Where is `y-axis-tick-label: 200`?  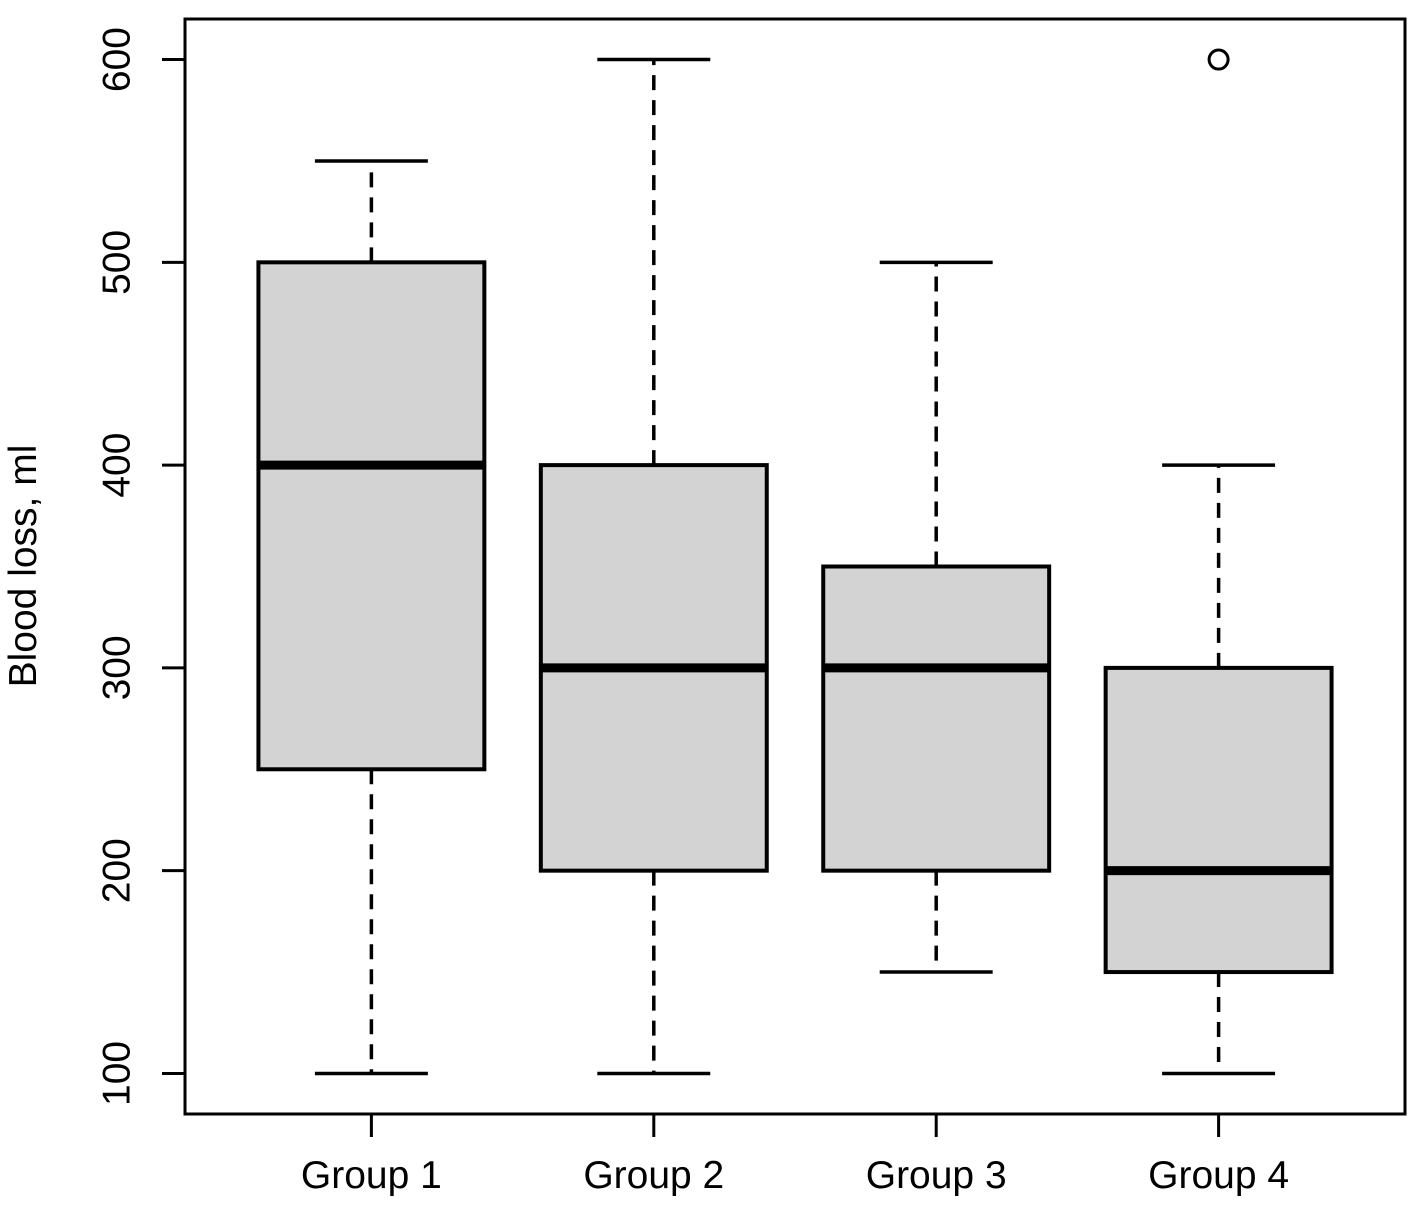
y-axis-tick-label: 200 is located at coordinates (117, 870).